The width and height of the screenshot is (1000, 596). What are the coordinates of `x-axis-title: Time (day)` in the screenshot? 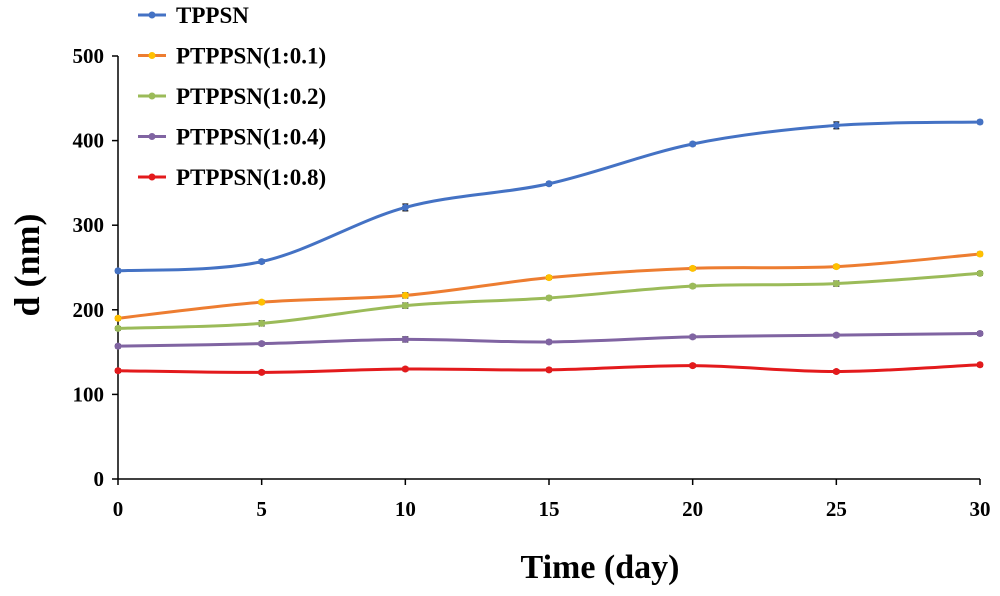 It's located at (600, 567).